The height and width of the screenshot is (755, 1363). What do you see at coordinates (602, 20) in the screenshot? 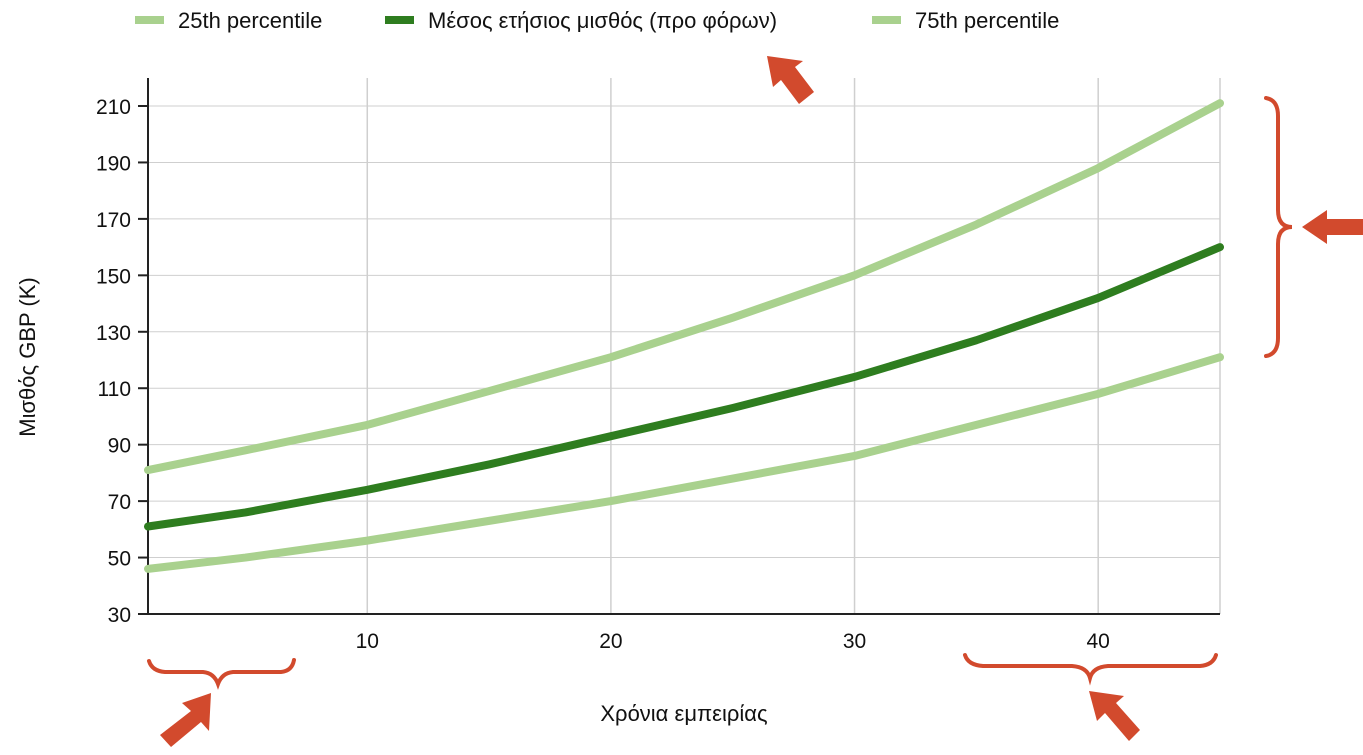
I see `legend-label-1: Μέσος ετήσιος μισθός (προ φόρων)` at bounding box center [602, 20].